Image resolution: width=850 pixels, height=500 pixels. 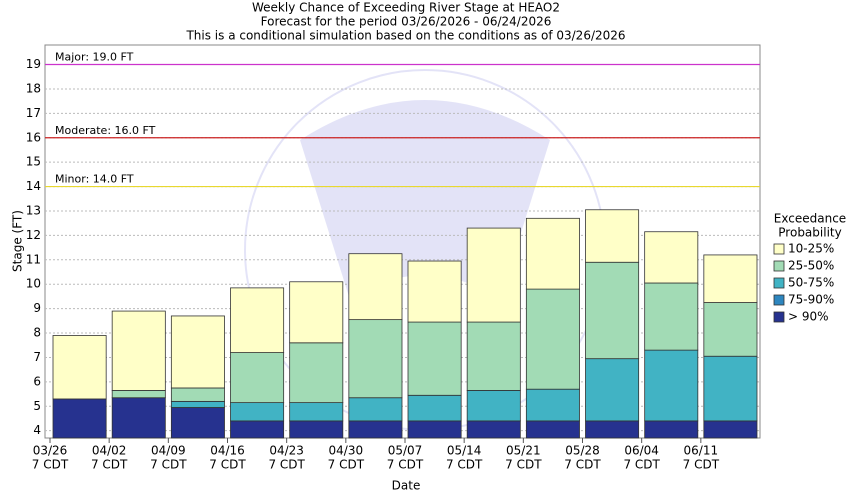 I want to click on x-tick-label: 05/14, so click(x=464, y=451).